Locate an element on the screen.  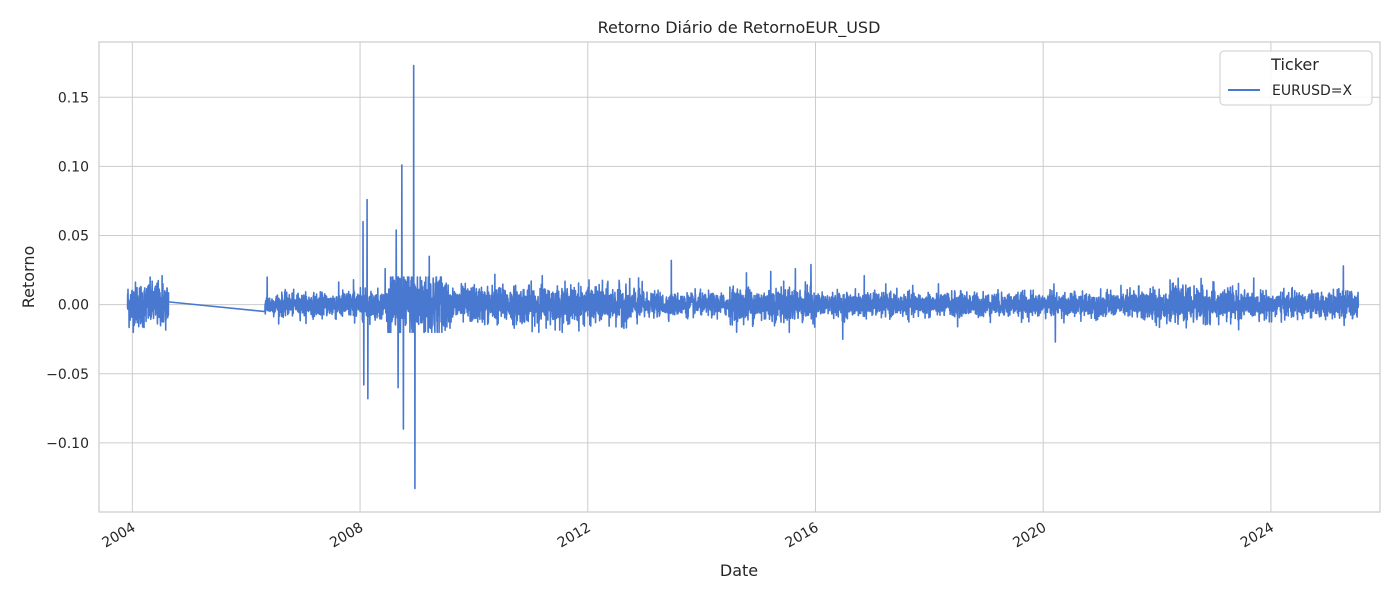
x-tick-label: 2008 is located at coordinates (346, 536).